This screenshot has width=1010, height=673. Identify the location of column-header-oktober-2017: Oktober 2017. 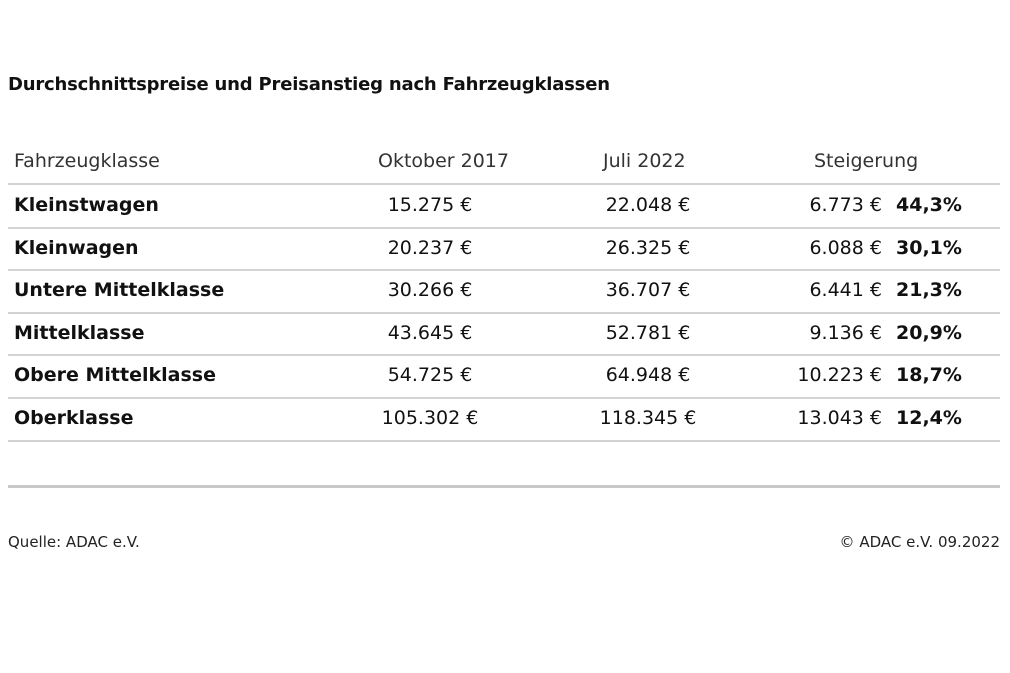
(443, 161).